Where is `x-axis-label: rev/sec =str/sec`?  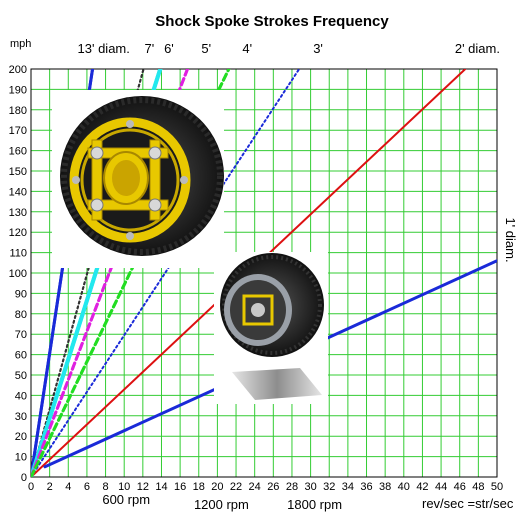 x-axis-label: rev/sec =str/sec is located at coordinates (468, 503).